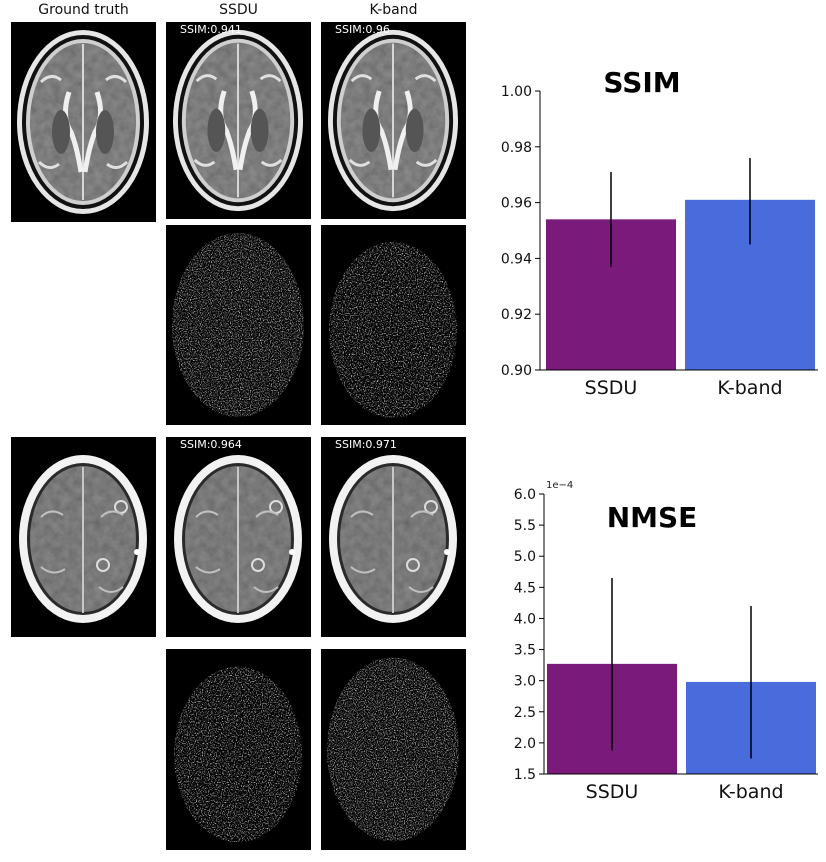  What do you see at coordinates (211, 444) in the screenshot?
I see `ssim-label: SSIM:0.964` at bounding box center [211, 444].